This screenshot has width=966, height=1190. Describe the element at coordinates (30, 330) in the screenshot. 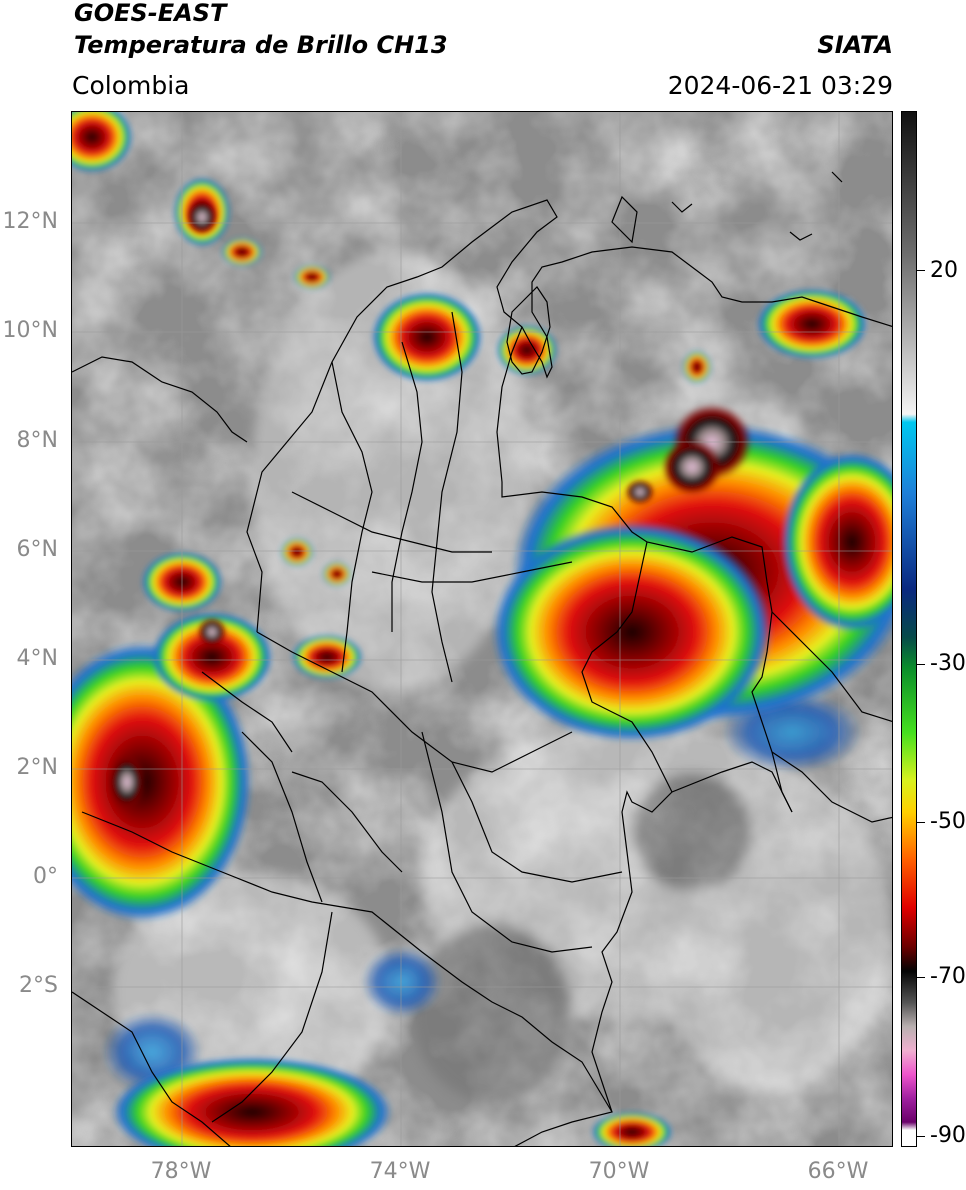

I see `lat-label-10n: 10°N` at that location.